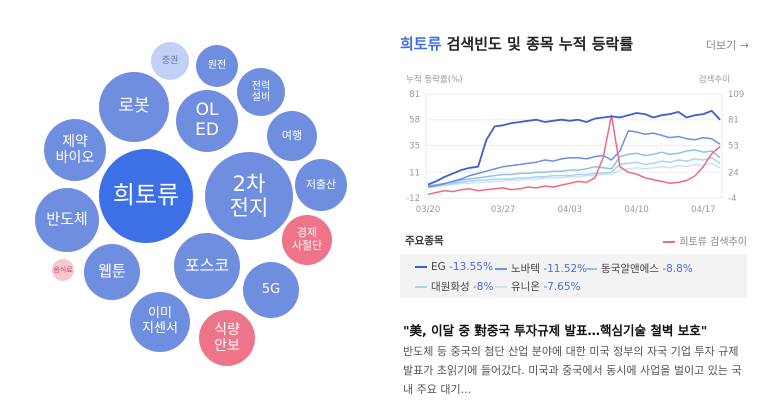  What do you see at coordinates (714, 80) in the screenshot?
I see `right-axis-title: 검색추이` at bounding box center [714, 80].